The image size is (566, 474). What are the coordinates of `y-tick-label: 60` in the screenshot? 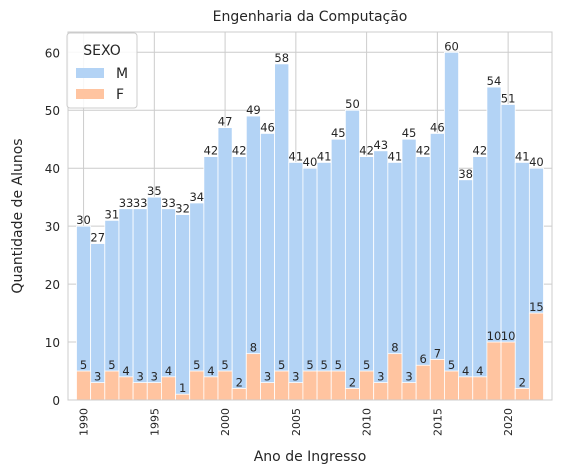 It's located at (52, 53).